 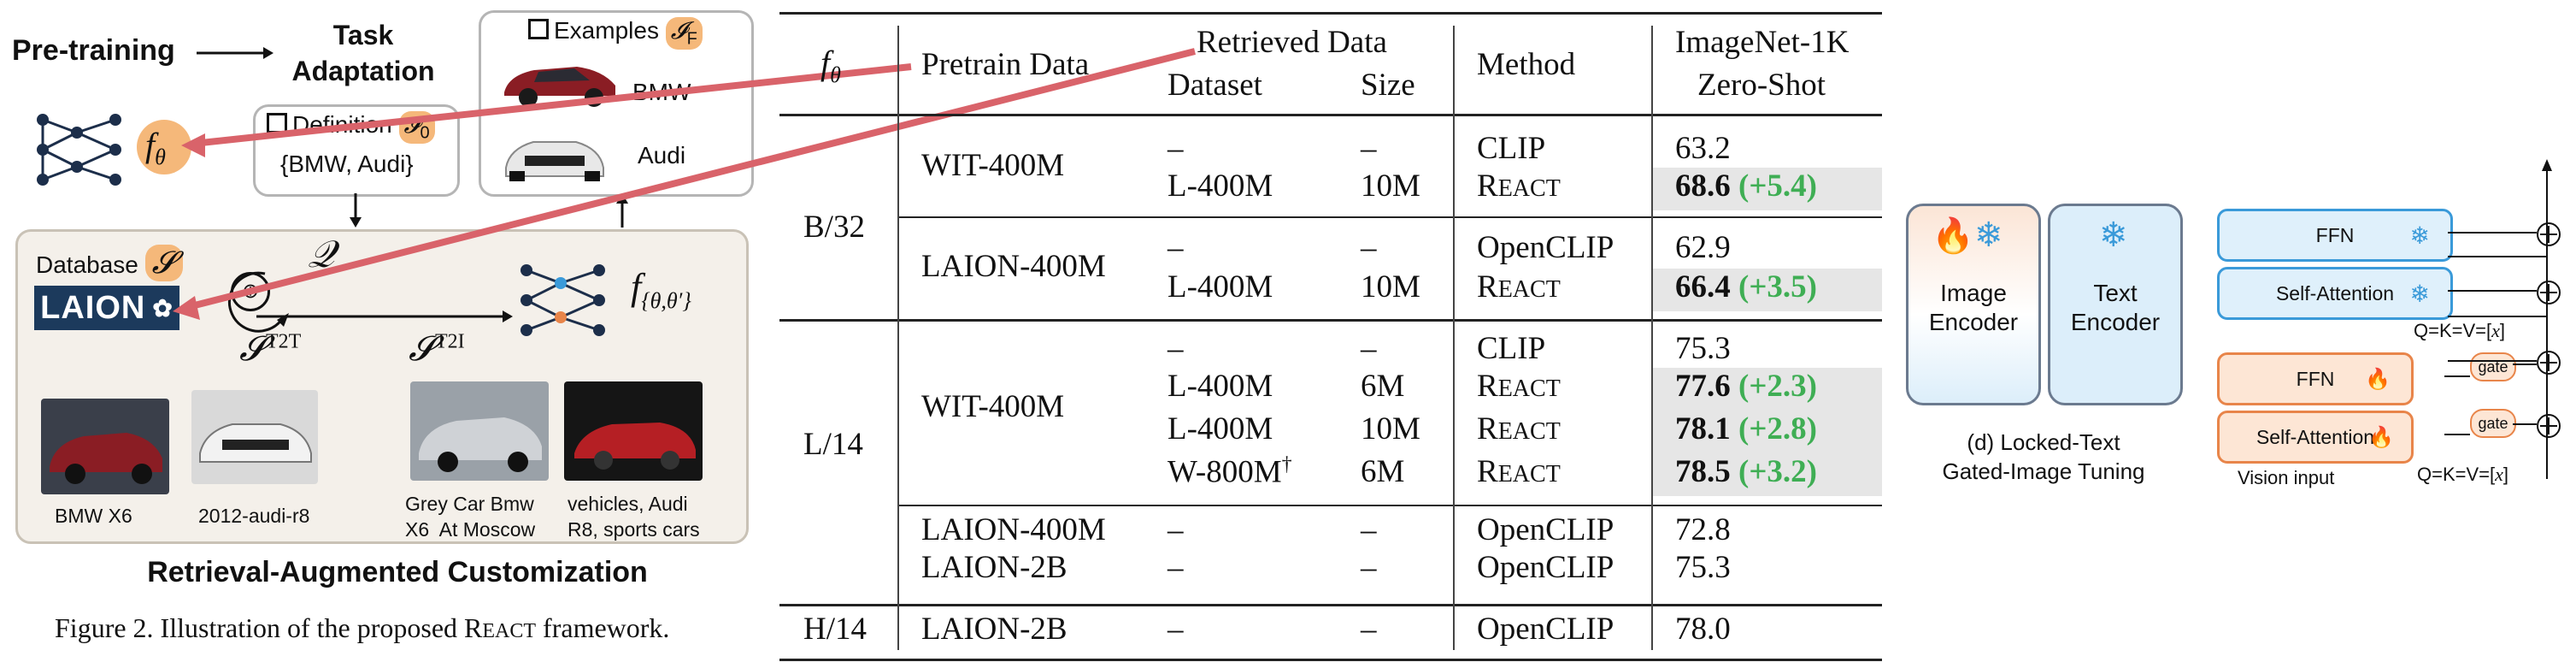 What do you see at coordinates (1383, 471) in the screenshot?
I see `cell-size: 6M` at bounding box center [1383, 471].